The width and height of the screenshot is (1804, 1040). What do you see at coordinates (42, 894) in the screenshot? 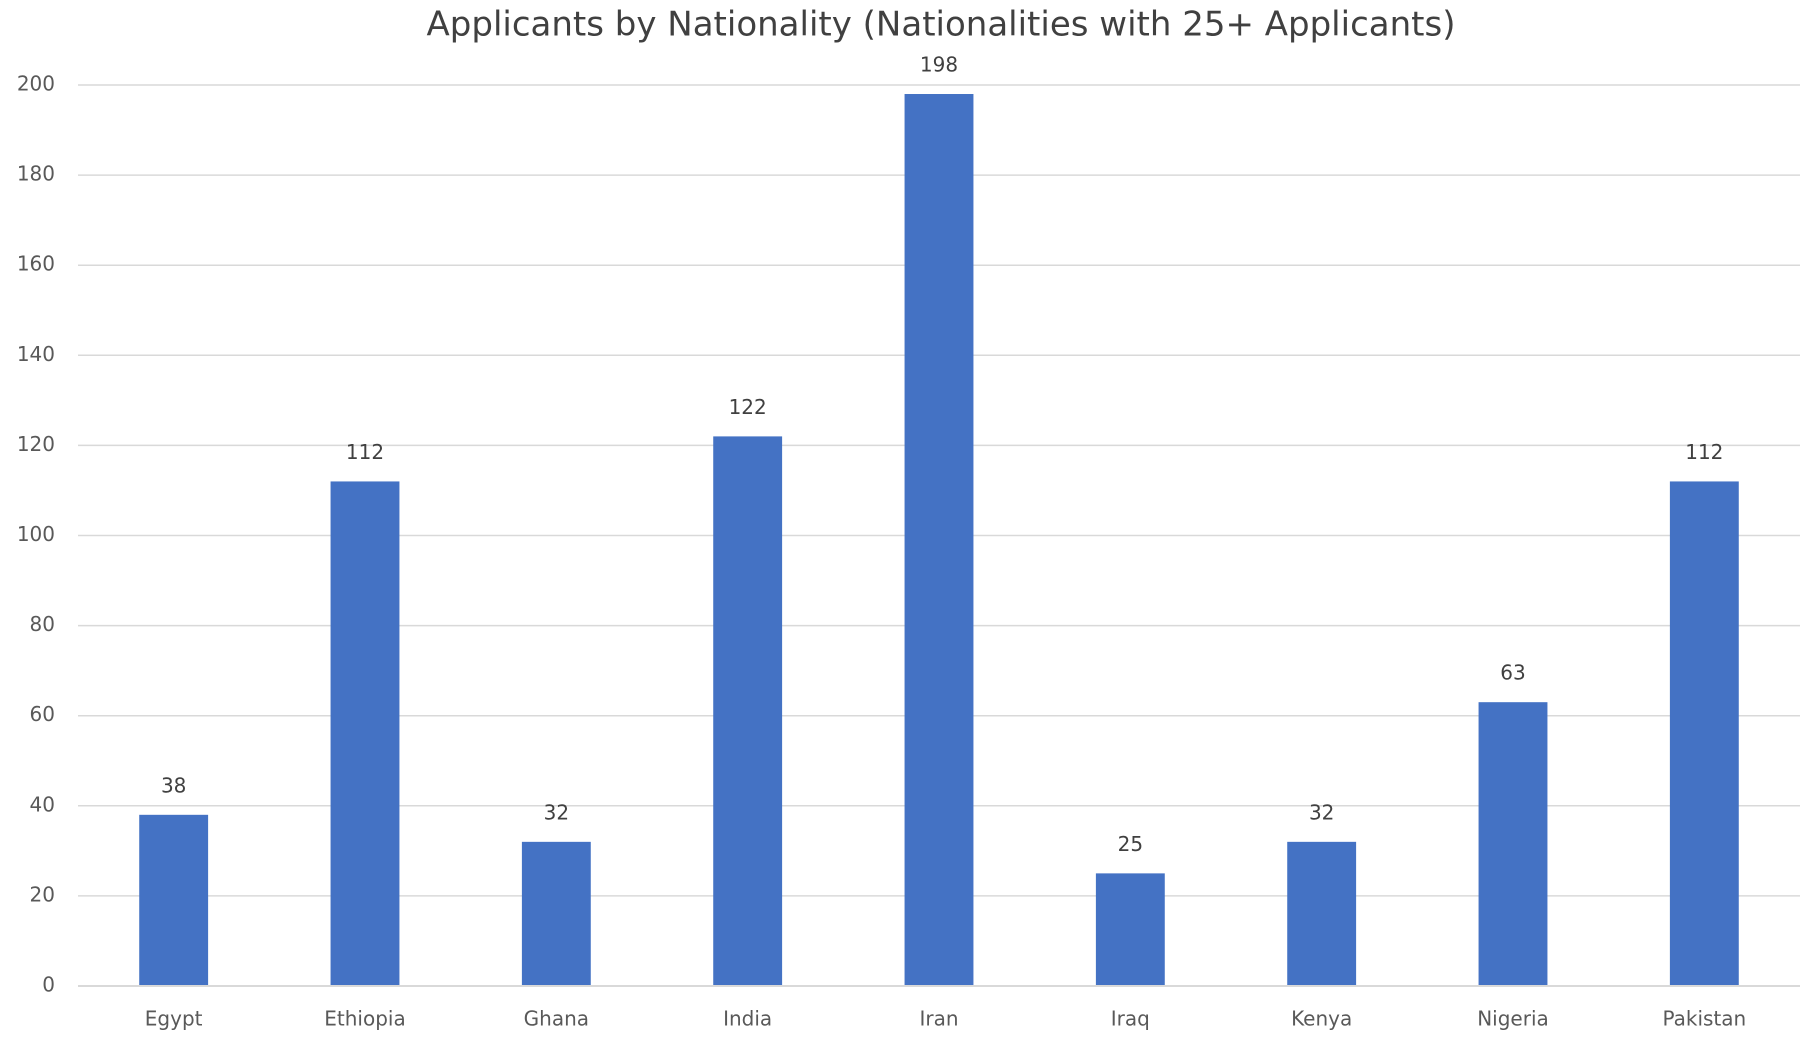
I see `y-tick-label: 20` at bounding box center [42, 894].